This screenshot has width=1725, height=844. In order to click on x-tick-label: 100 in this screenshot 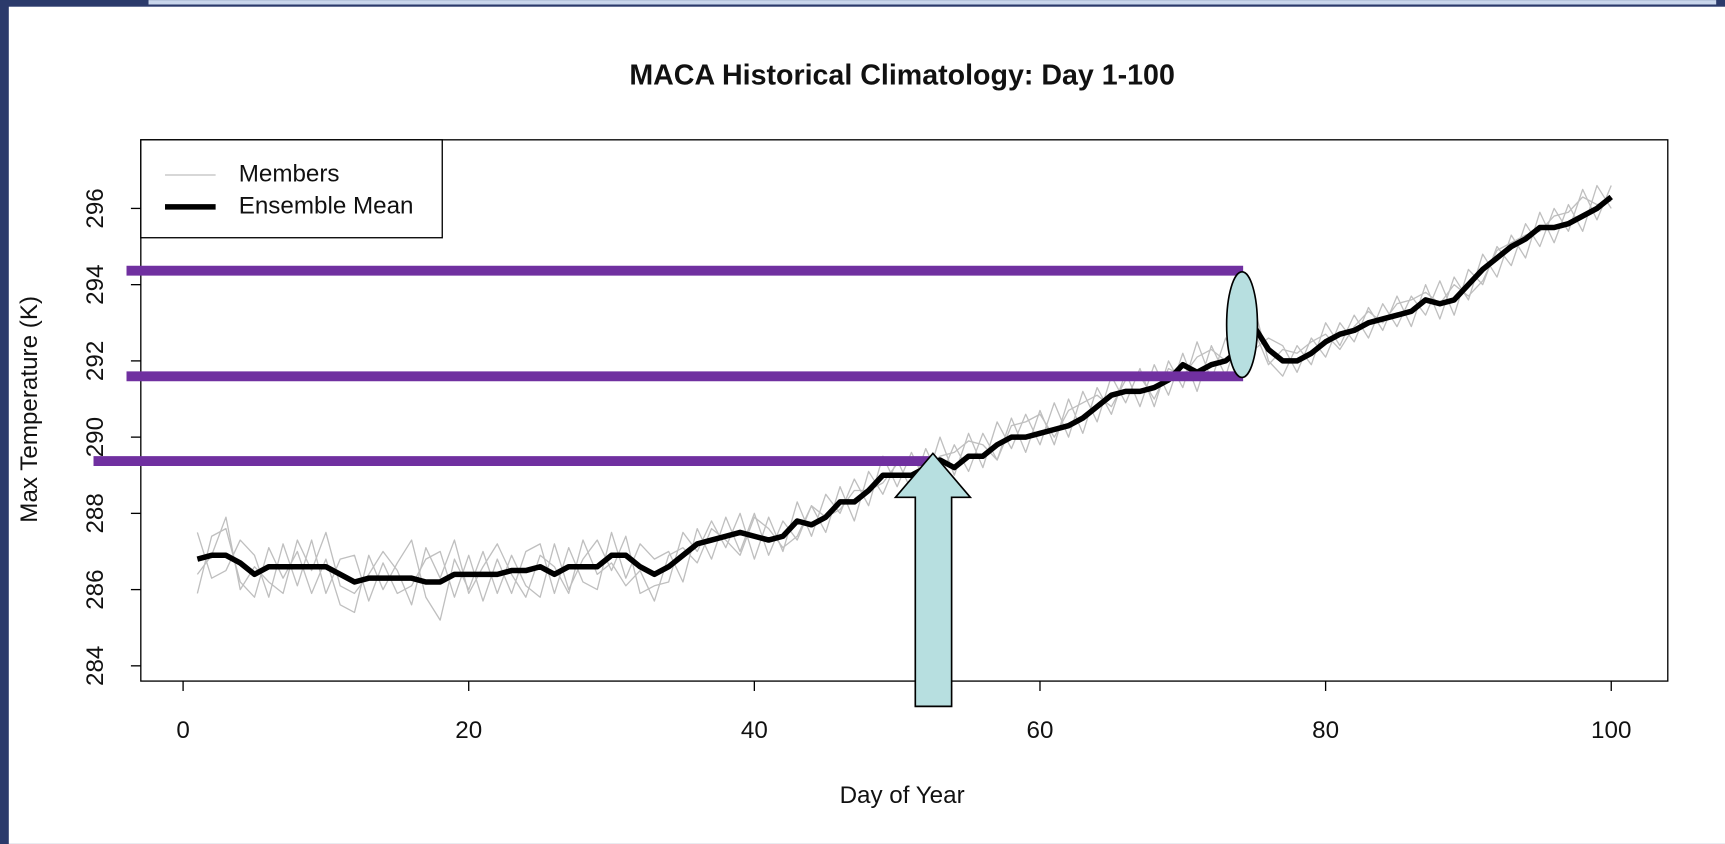, I will do `click(1611, 730)`.